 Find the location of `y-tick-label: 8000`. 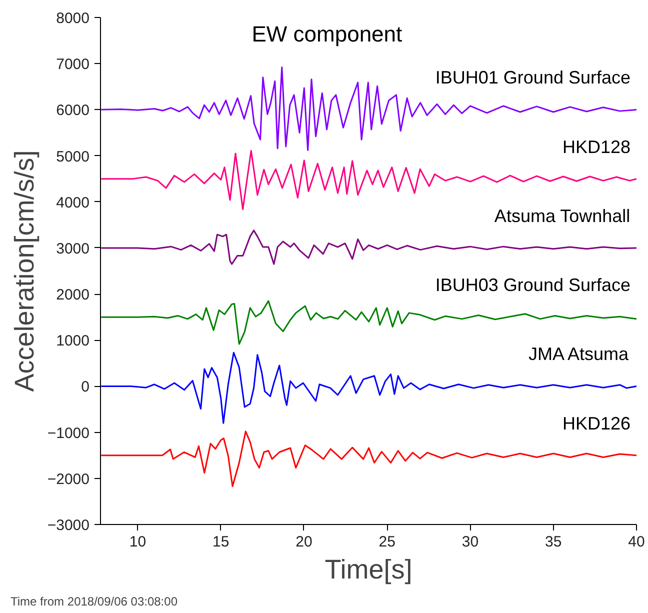

y-tick-label: 8000 is located at coordinates (73, 18).